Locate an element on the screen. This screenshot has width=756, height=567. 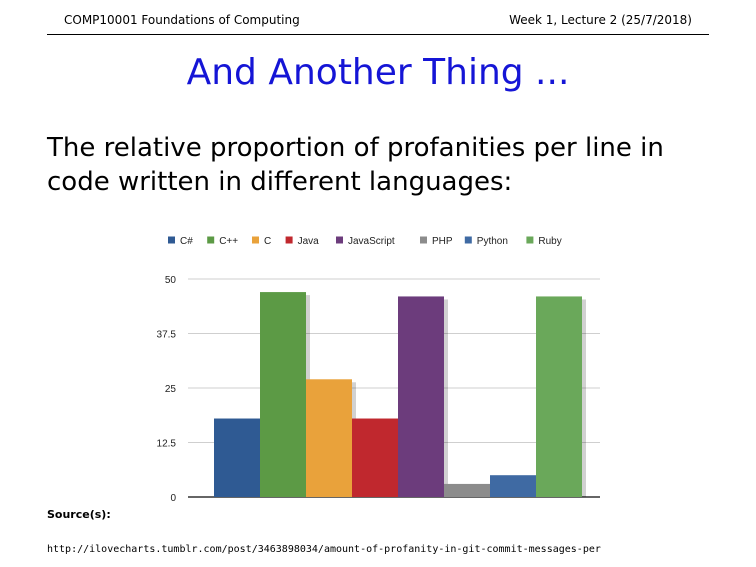
bar-php is located at coordinates (467, 490).